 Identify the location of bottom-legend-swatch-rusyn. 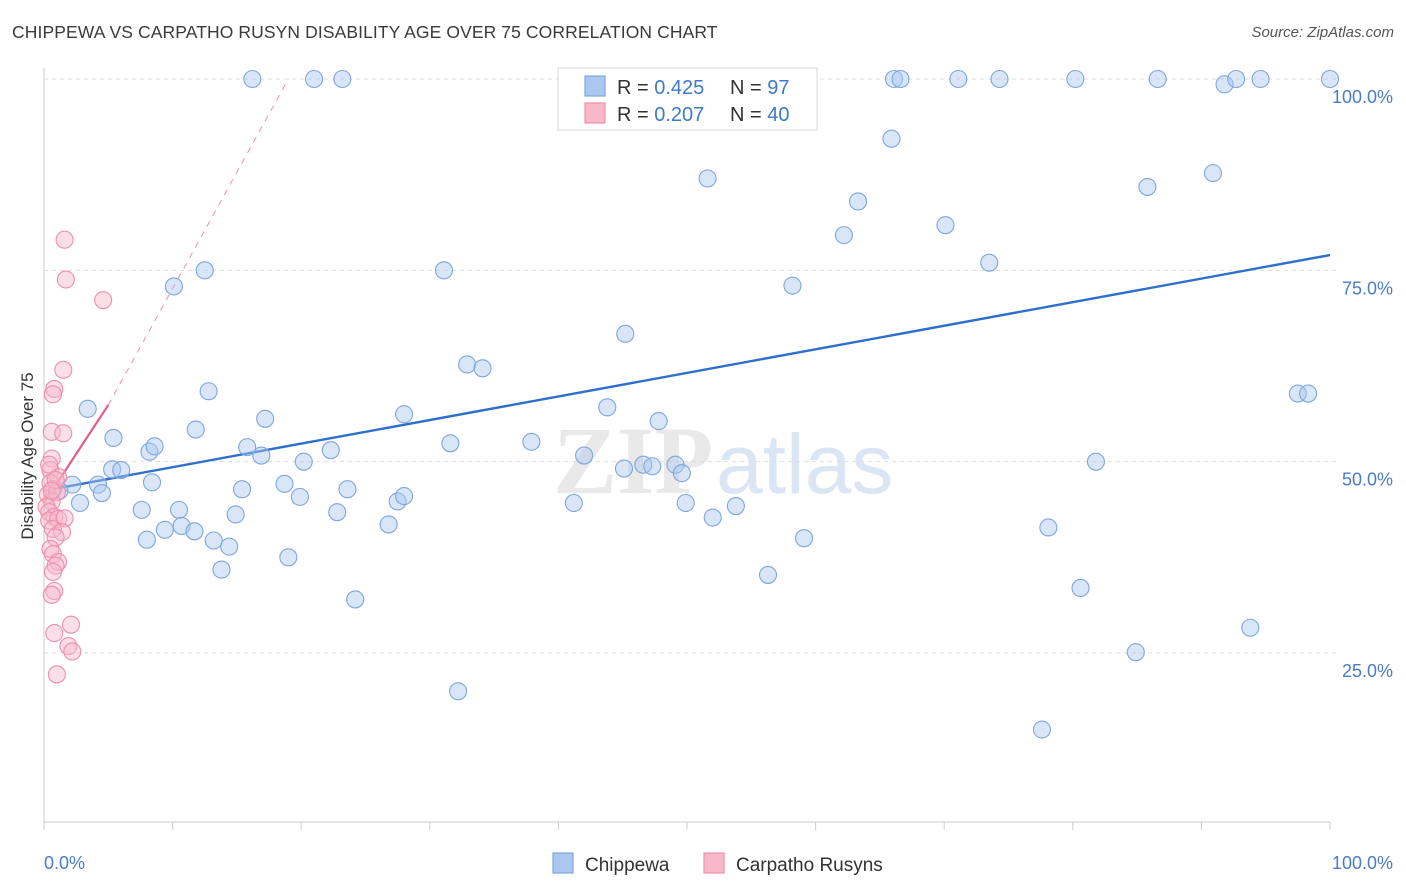
(714, 863).